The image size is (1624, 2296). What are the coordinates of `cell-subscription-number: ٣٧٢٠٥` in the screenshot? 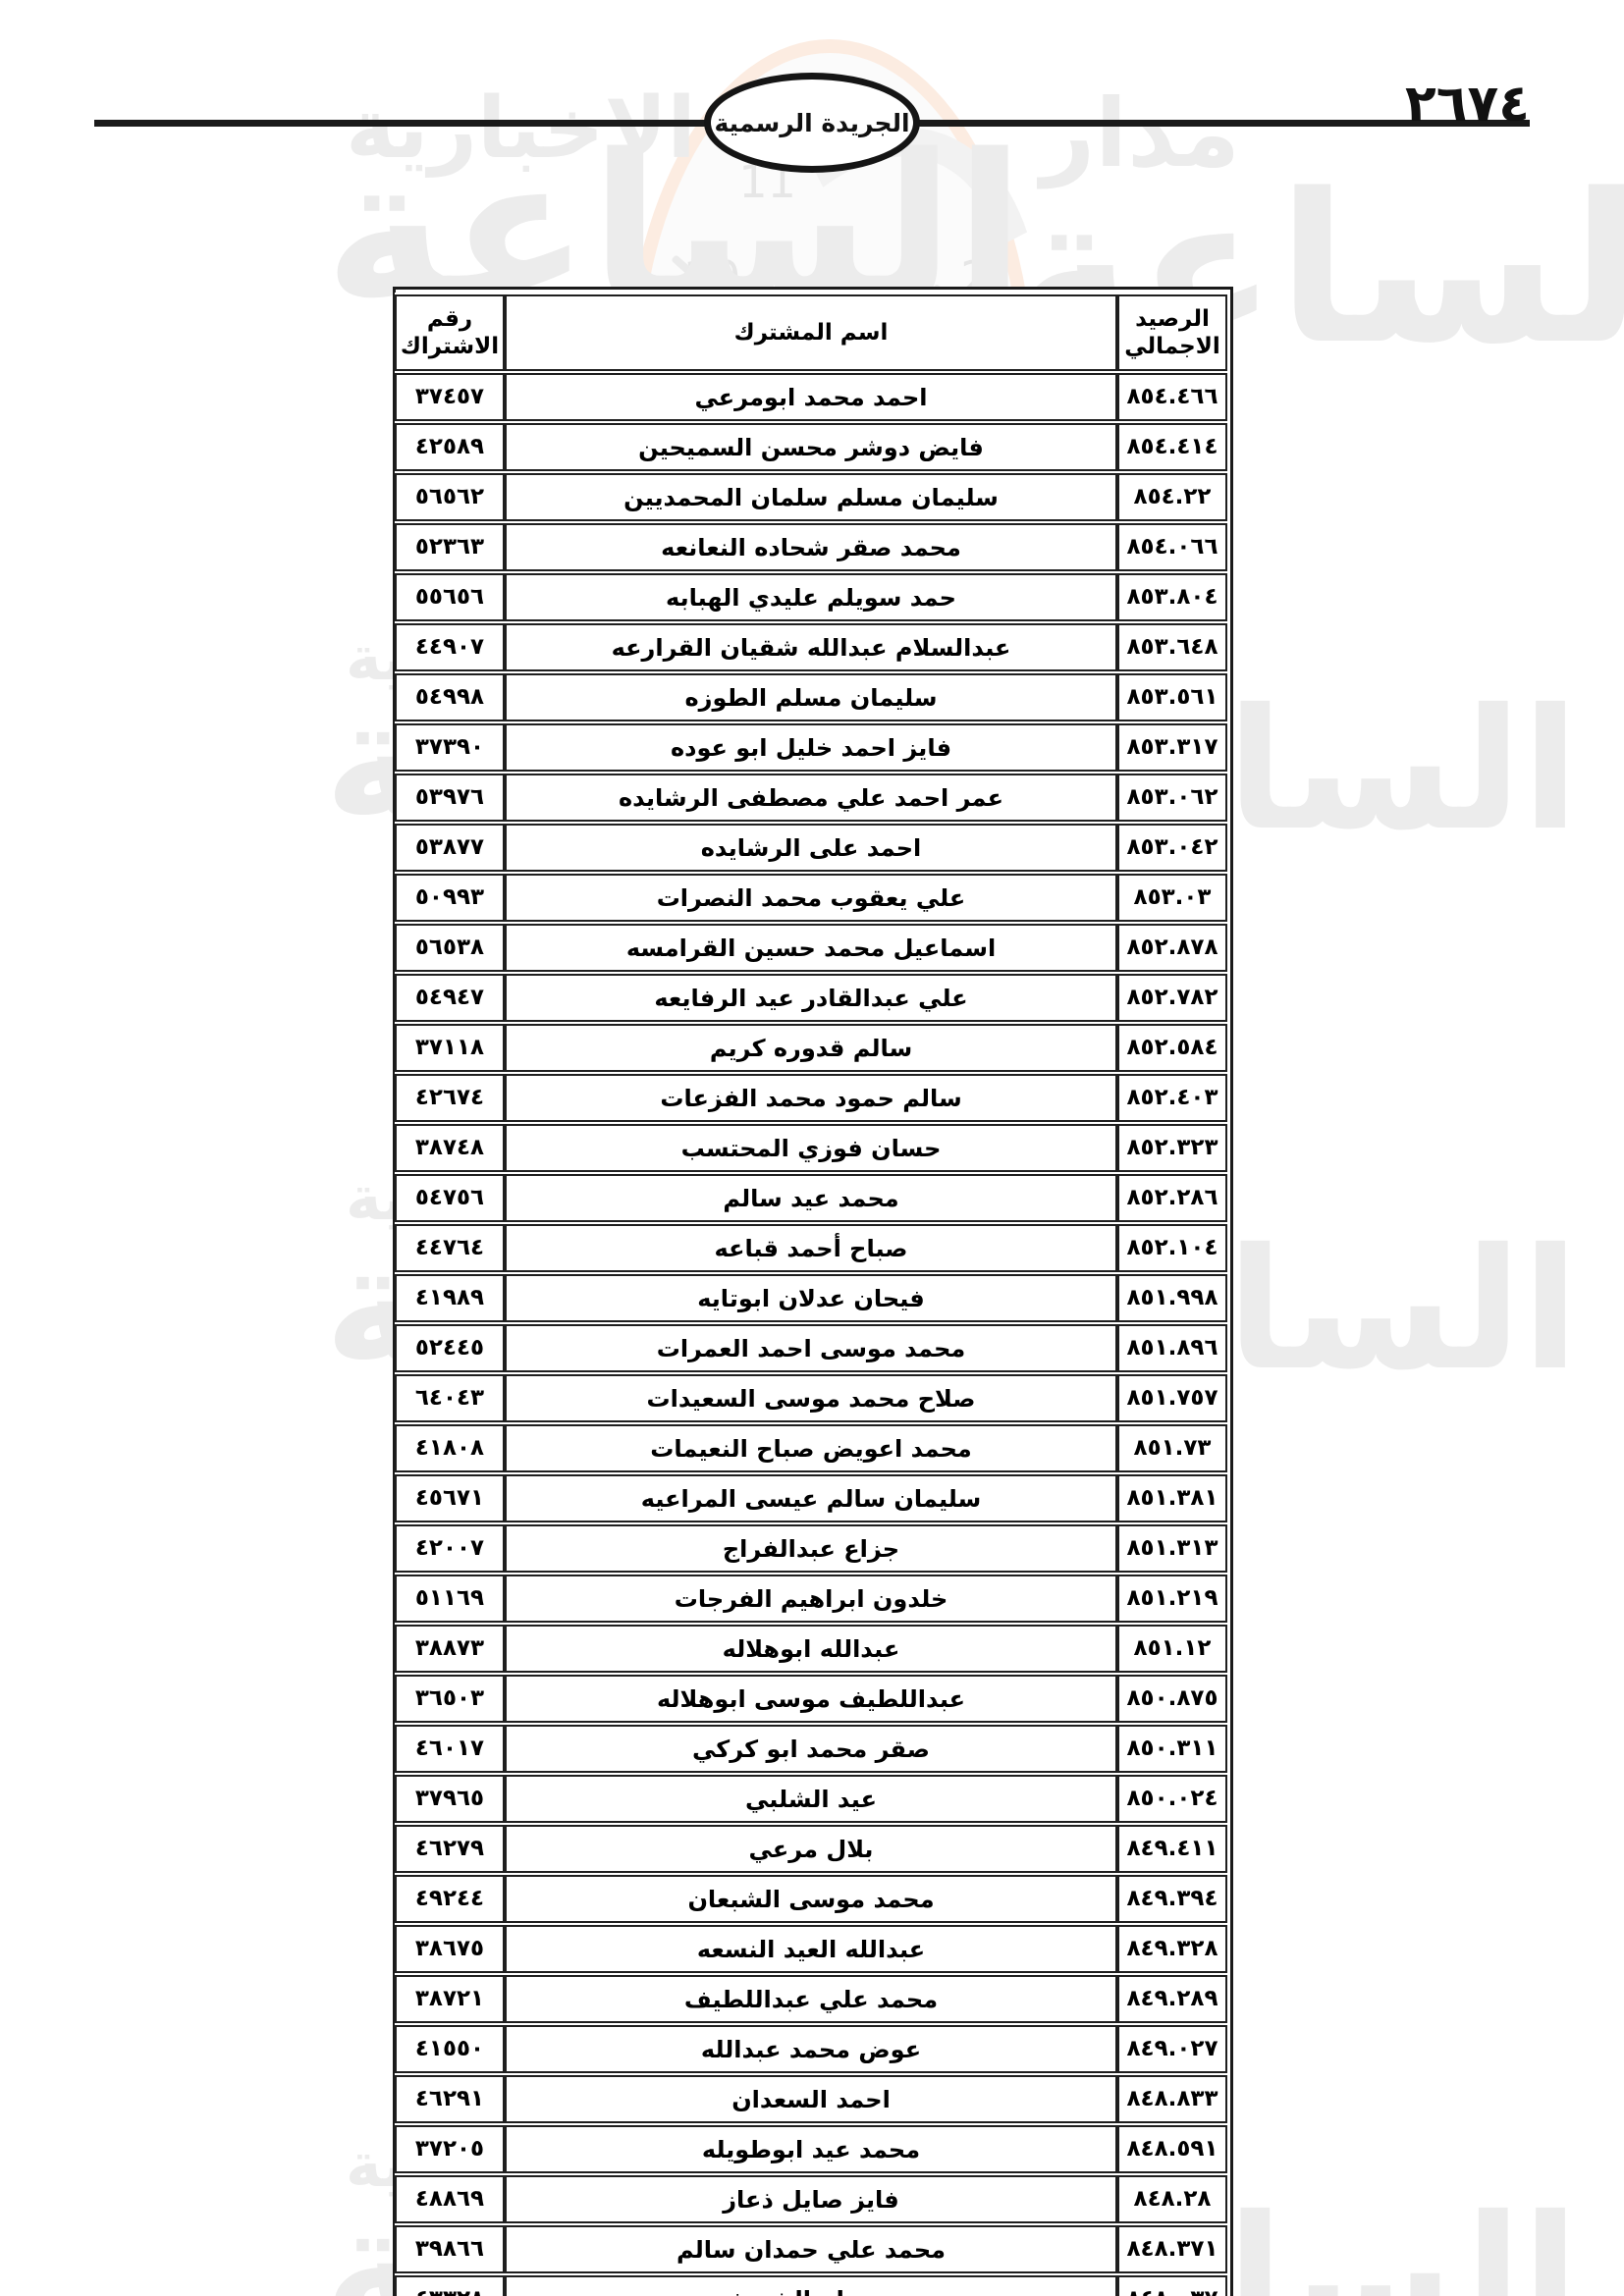 It's located at (450, 2149).